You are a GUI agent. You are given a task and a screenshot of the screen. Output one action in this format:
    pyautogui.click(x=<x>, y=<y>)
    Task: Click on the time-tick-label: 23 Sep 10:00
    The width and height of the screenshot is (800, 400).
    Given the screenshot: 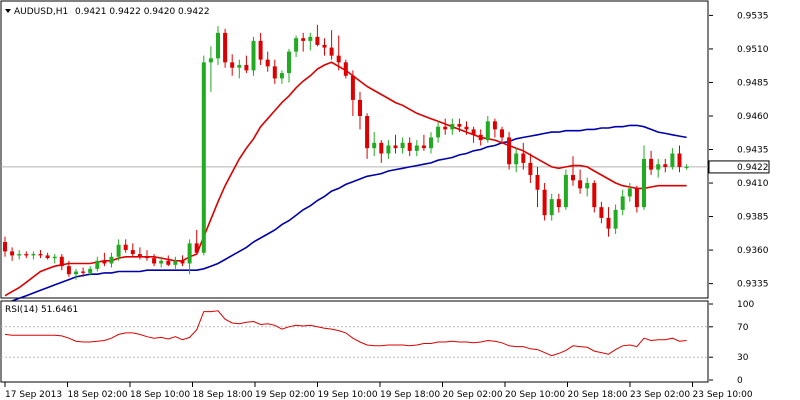 What is the action you would take?
    pyautogui.click(x=723, y=395)
    